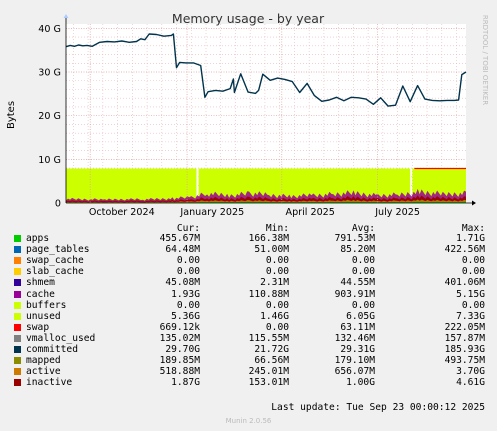 This screenshot has height=431, width=497. I want to click on legend-header-cell: Max:, so click(473, 228).